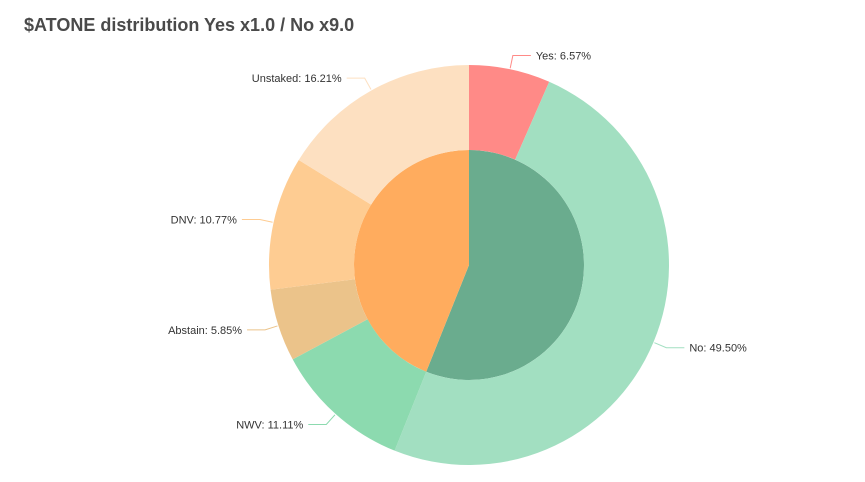  I want to click on slice-label-dnv: DNV: 10.77%, so click(204, 221).